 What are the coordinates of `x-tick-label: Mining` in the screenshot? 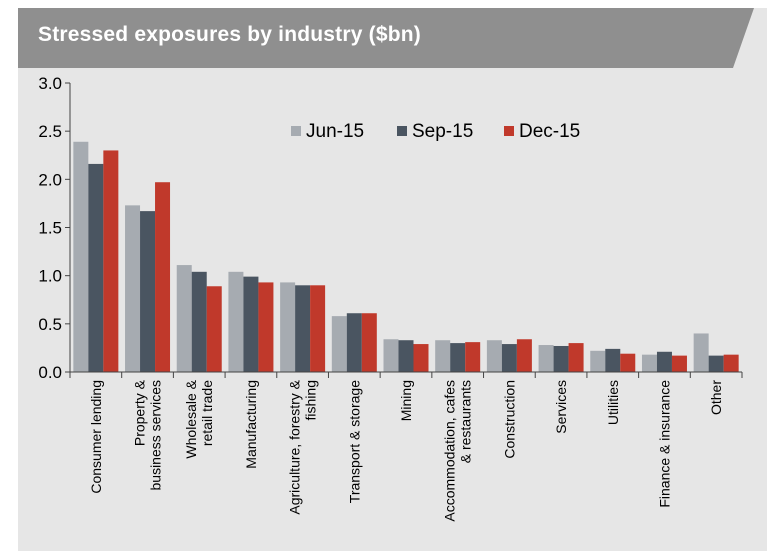 It's located at (406, 400).